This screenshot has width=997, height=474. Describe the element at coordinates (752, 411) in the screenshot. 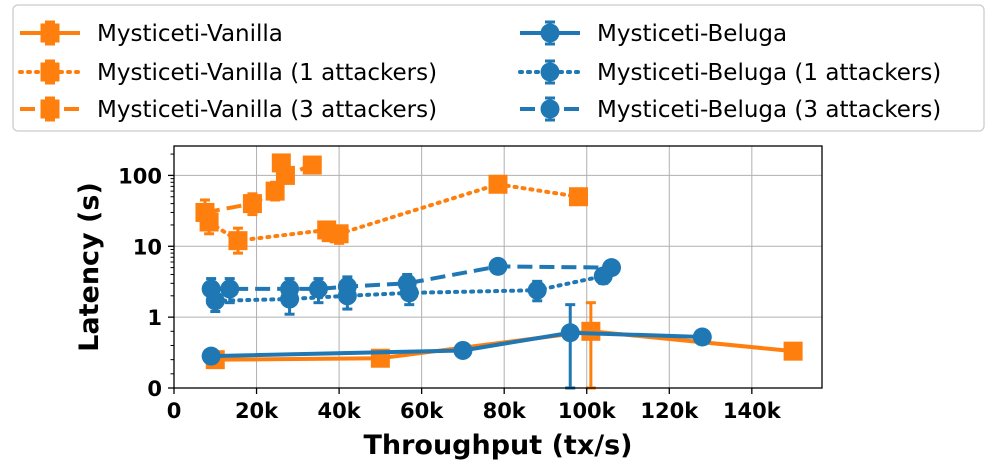

I see `x-tick-label: 140k` at that location.